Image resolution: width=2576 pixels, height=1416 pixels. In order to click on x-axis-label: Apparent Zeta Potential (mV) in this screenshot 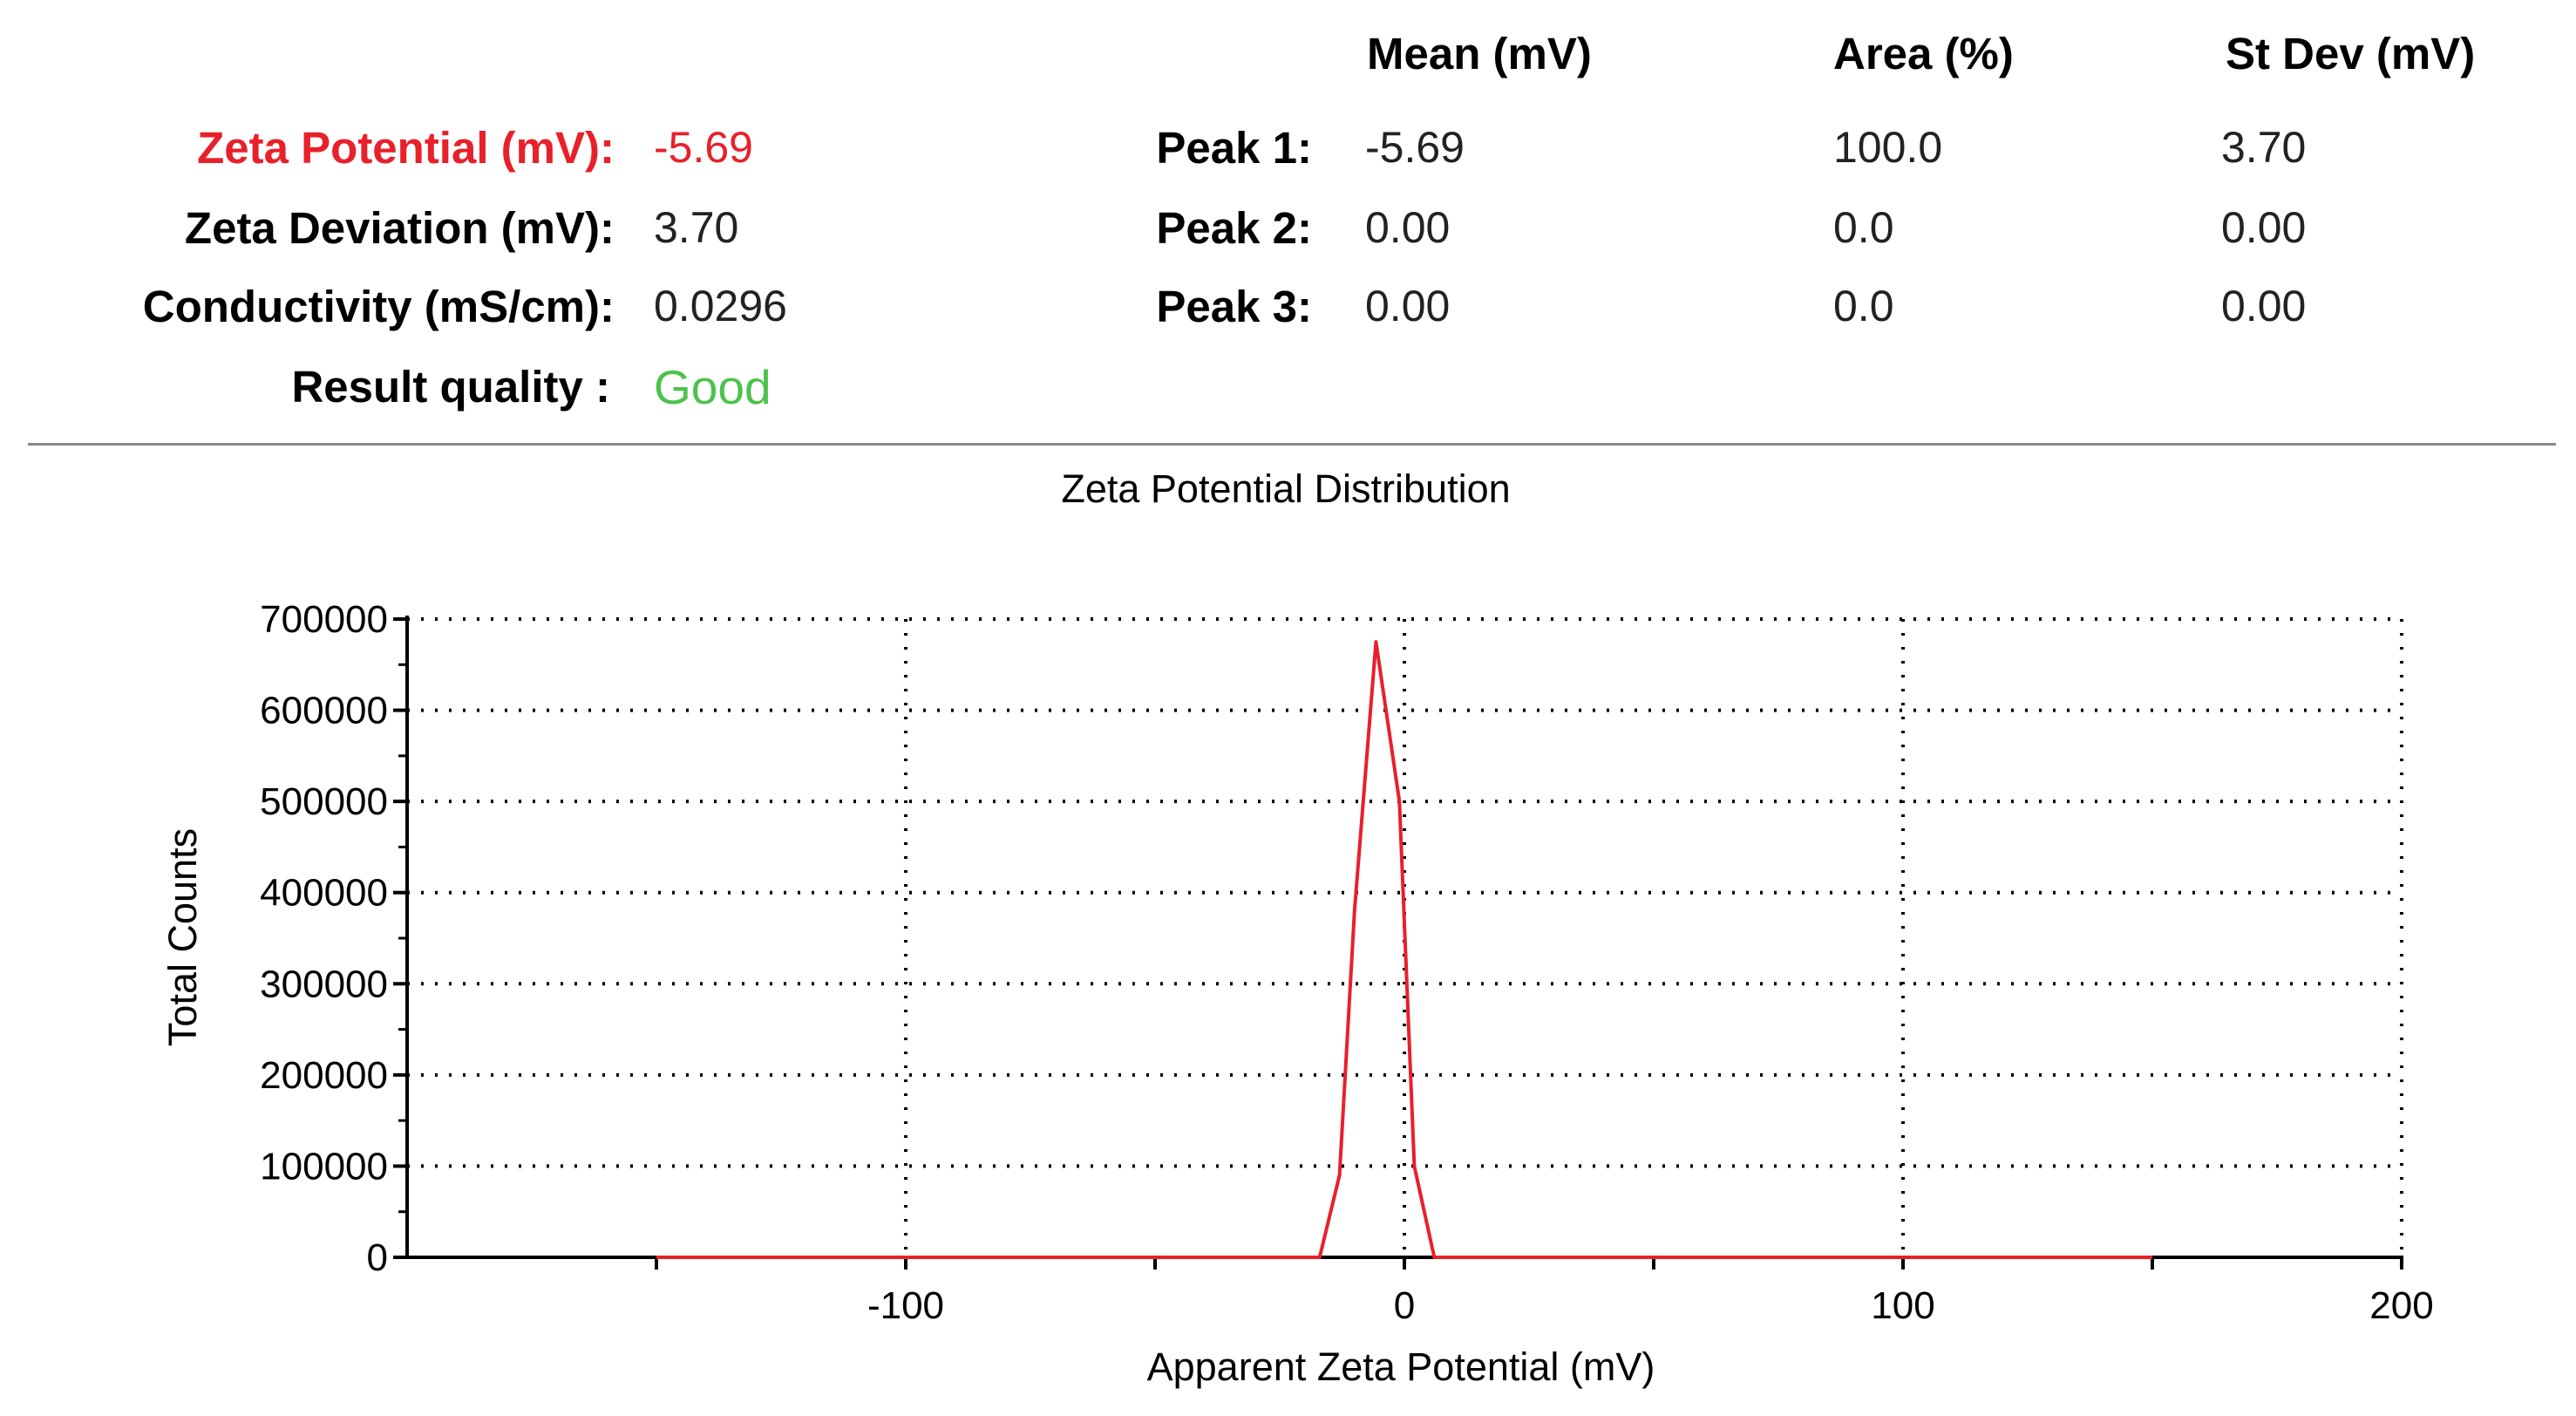, I will do `click(1401, 1367)`.